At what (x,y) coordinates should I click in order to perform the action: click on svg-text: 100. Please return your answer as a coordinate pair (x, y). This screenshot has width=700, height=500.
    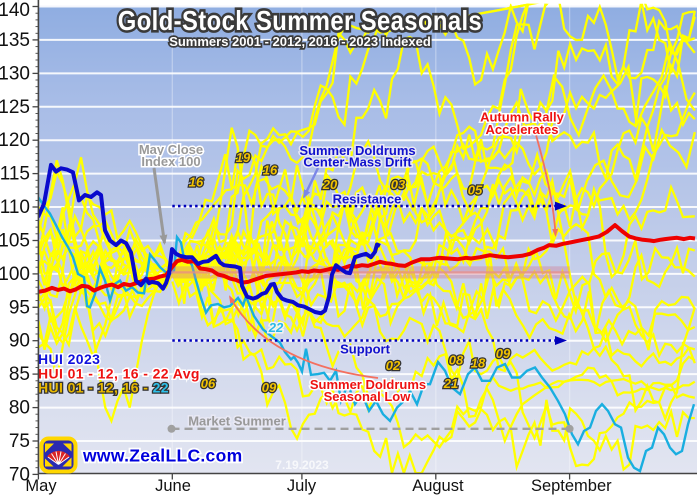
    Looking at the image, I should click on (15, 274).